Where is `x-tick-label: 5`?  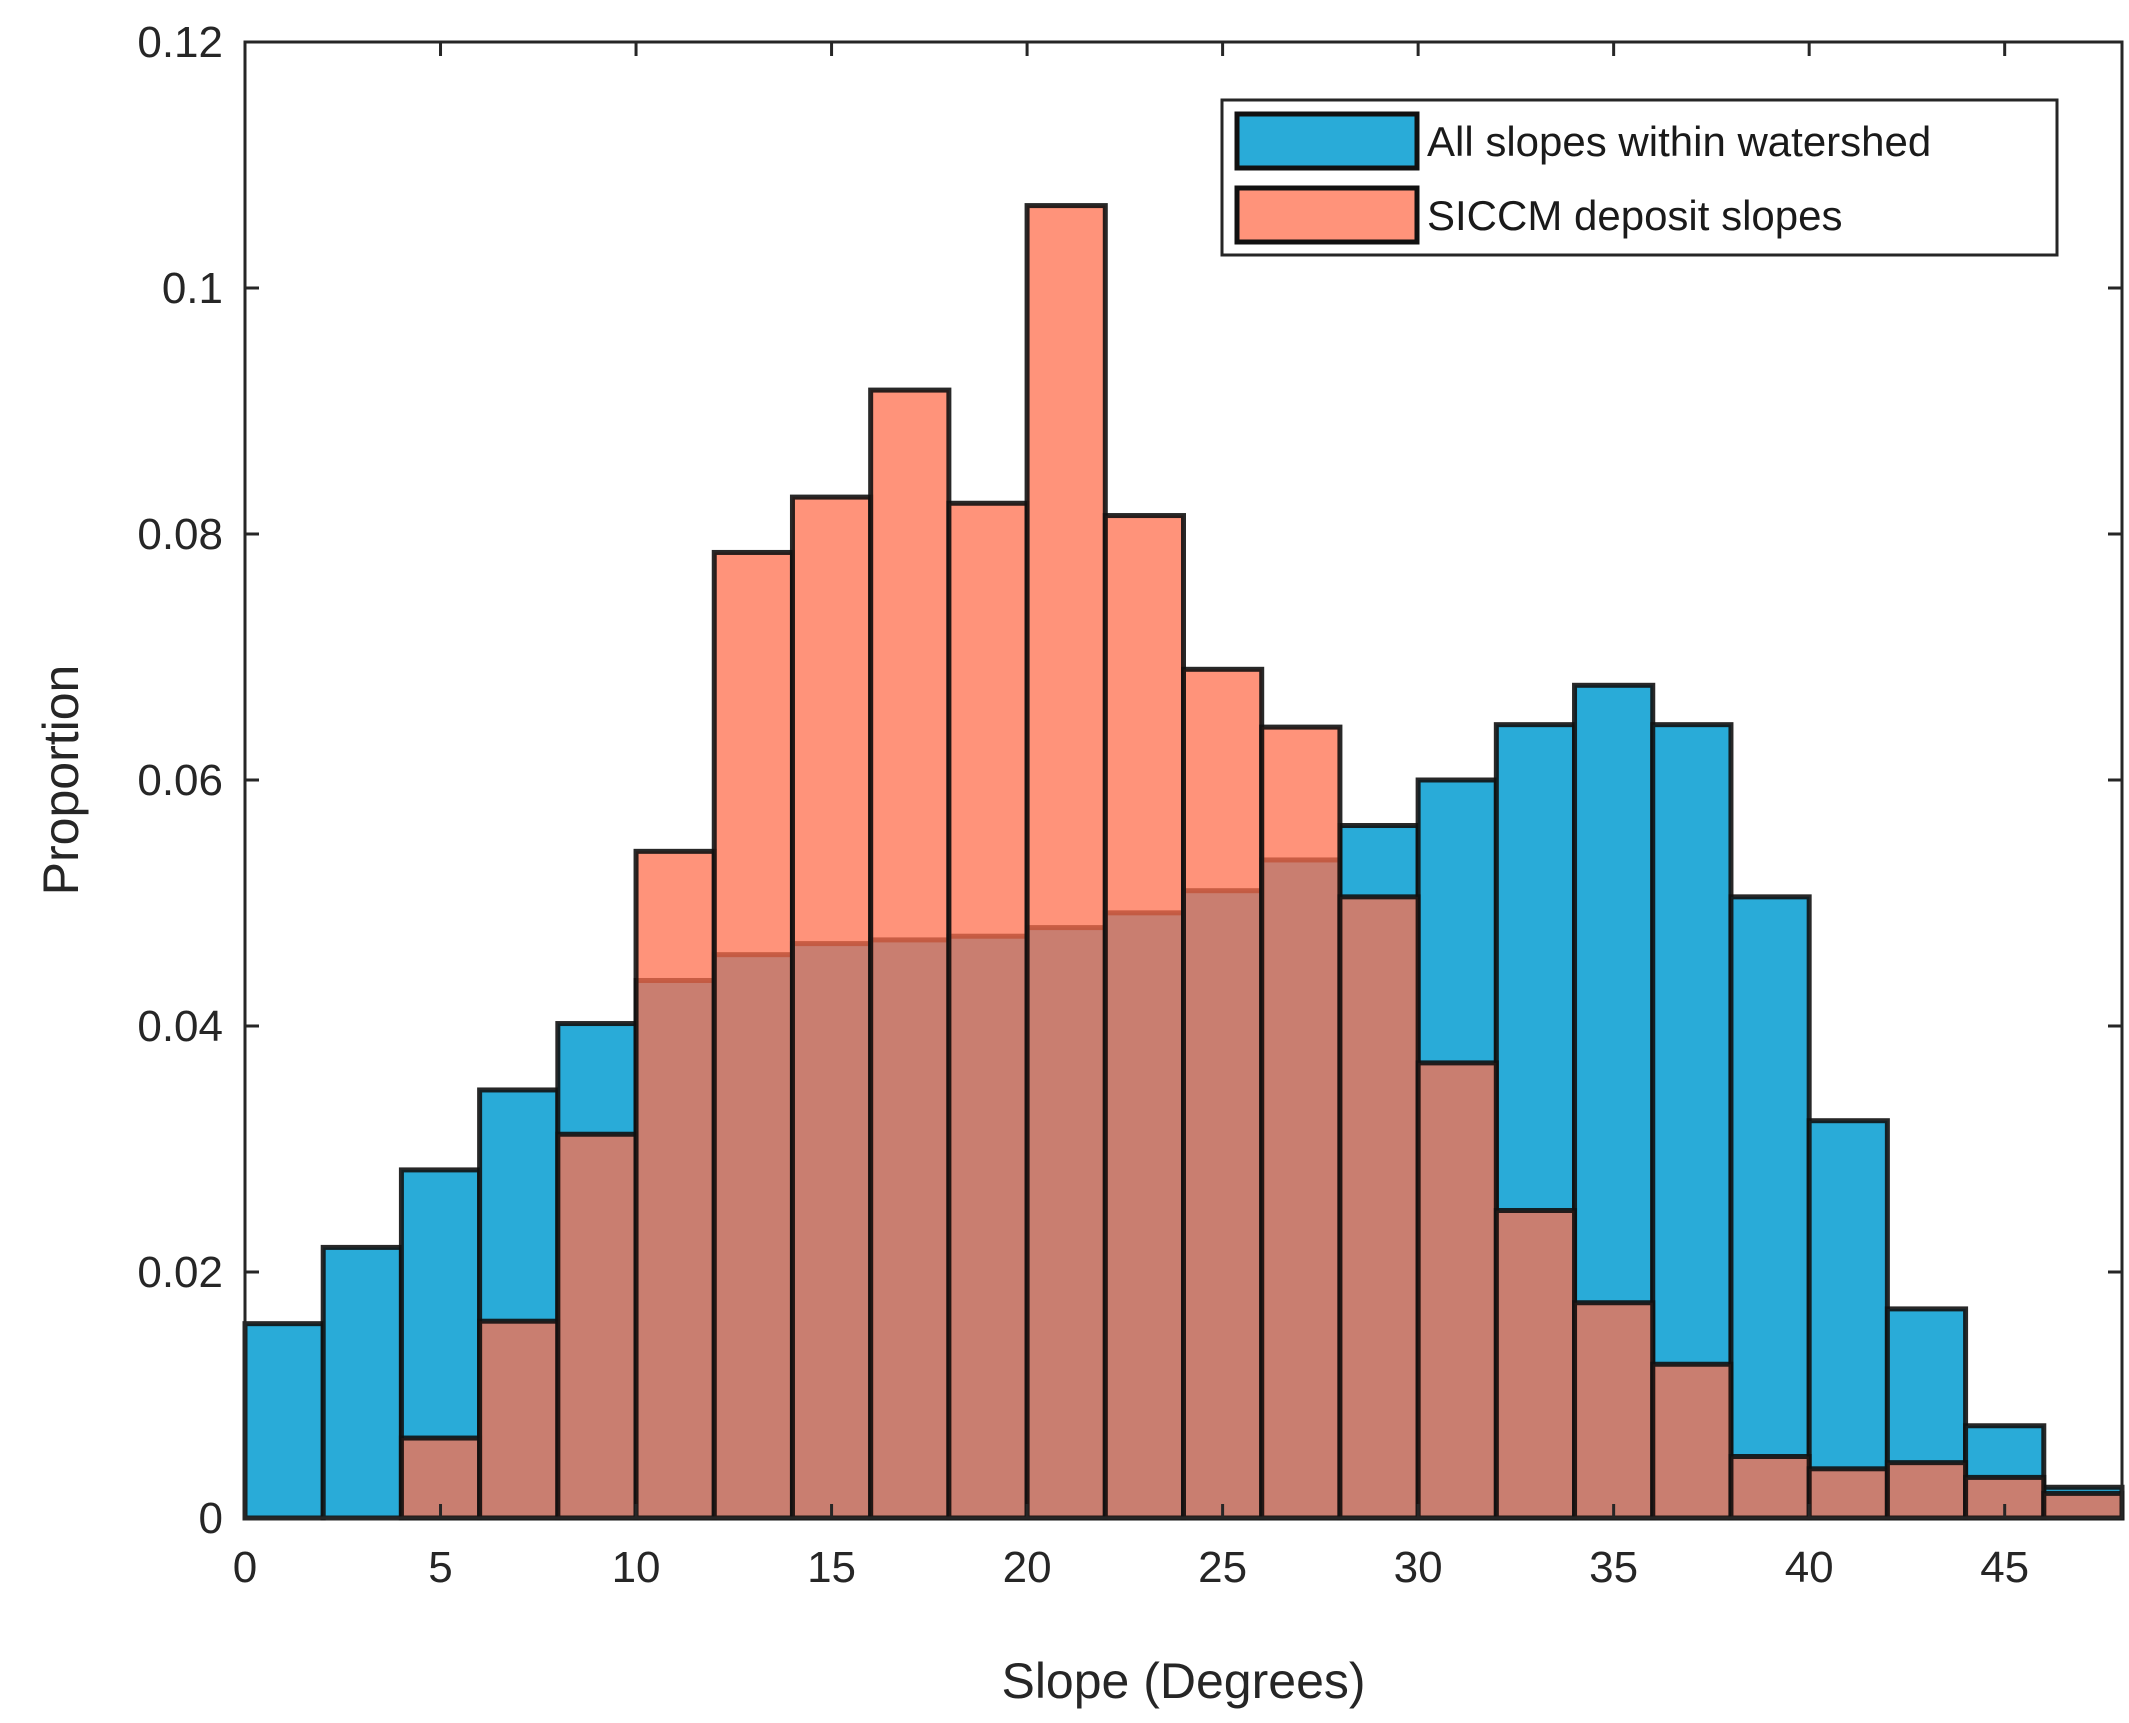
x-tick-label: 5 is located at coordinates (440, 1567).